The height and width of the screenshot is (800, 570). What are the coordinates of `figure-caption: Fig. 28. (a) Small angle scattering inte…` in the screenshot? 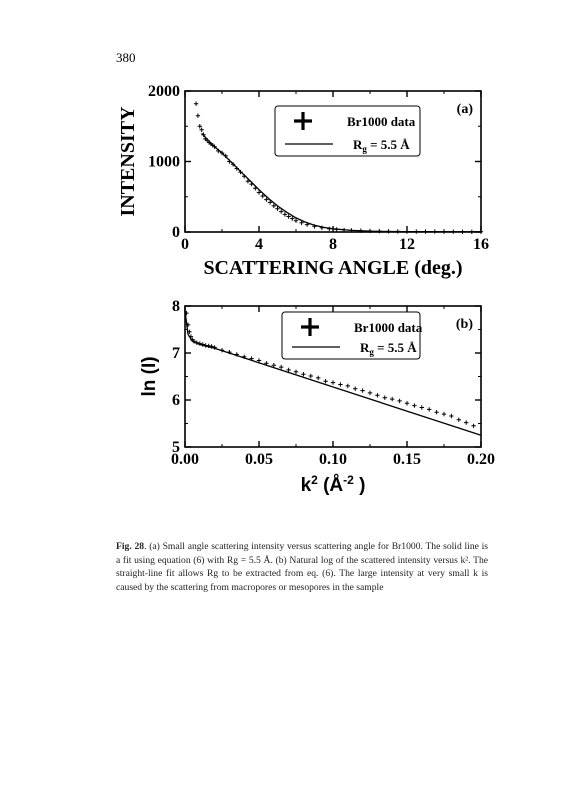 It's located at (302, 567).